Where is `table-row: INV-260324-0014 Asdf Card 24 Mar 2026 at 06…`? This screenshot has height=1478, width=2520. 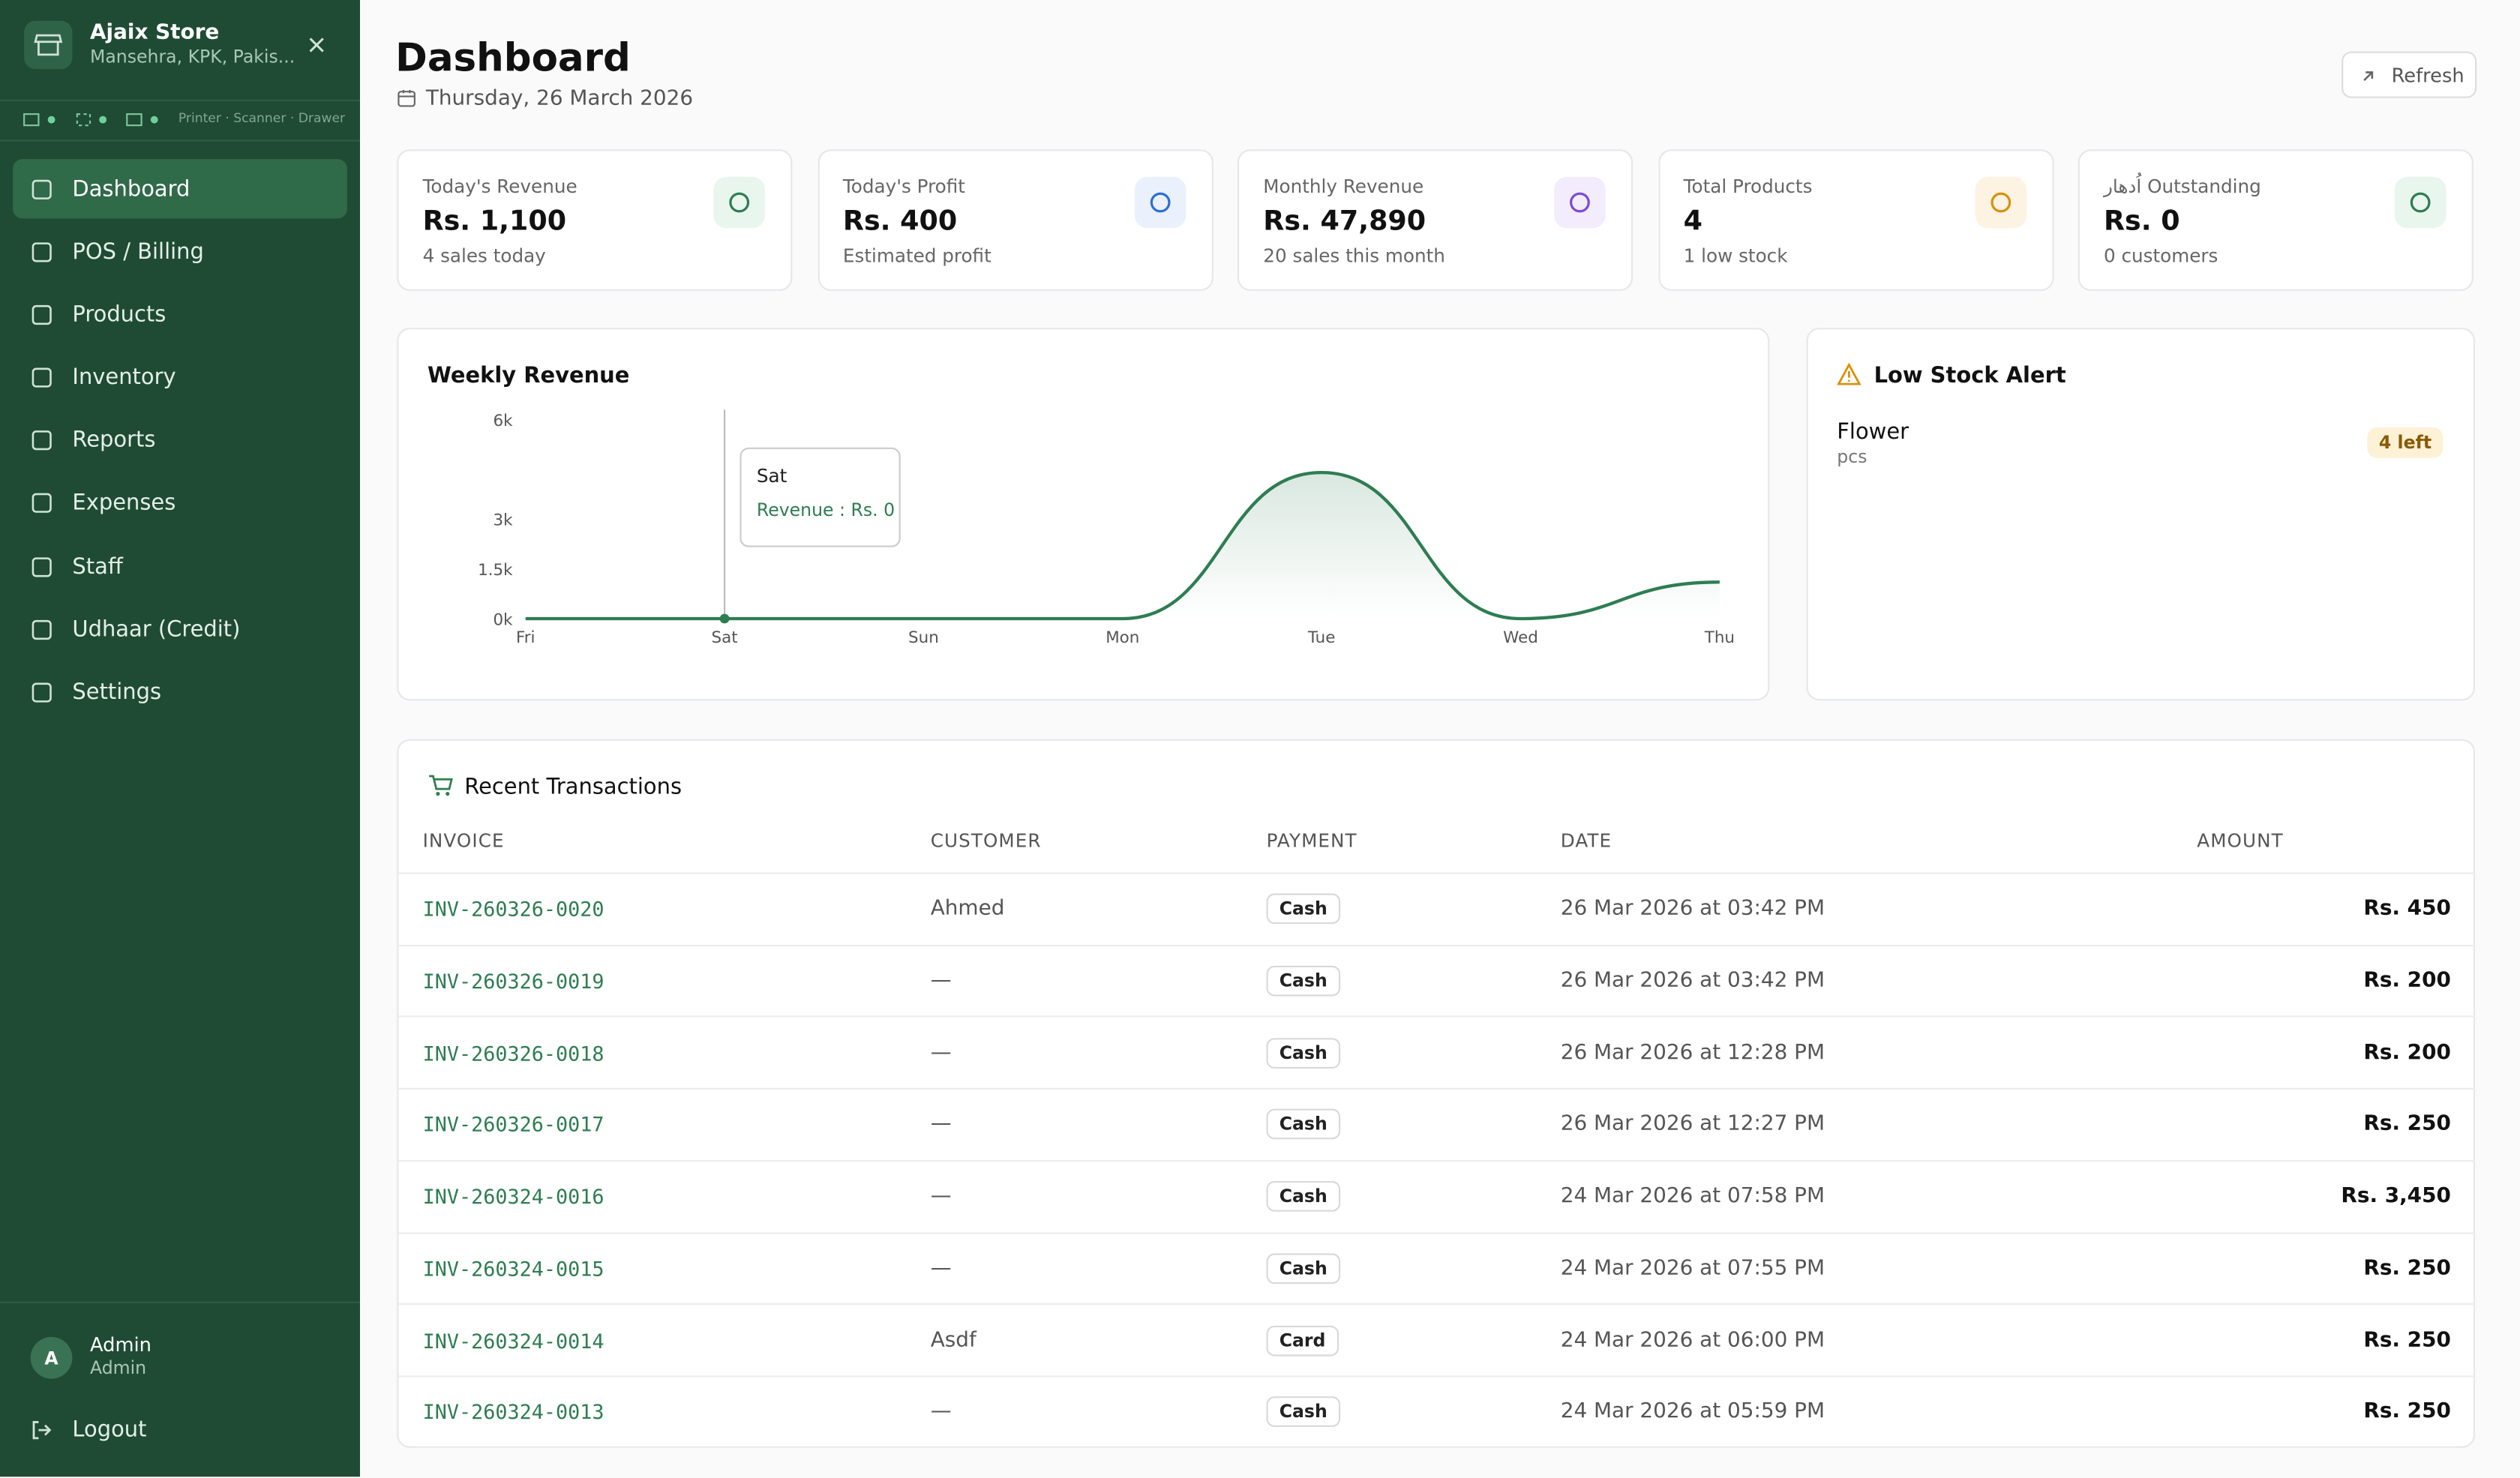
table-row: INV-260324-0014 Asdf Card 24 Mar 2026 at 06… is located at coordinates (1437, 1339).